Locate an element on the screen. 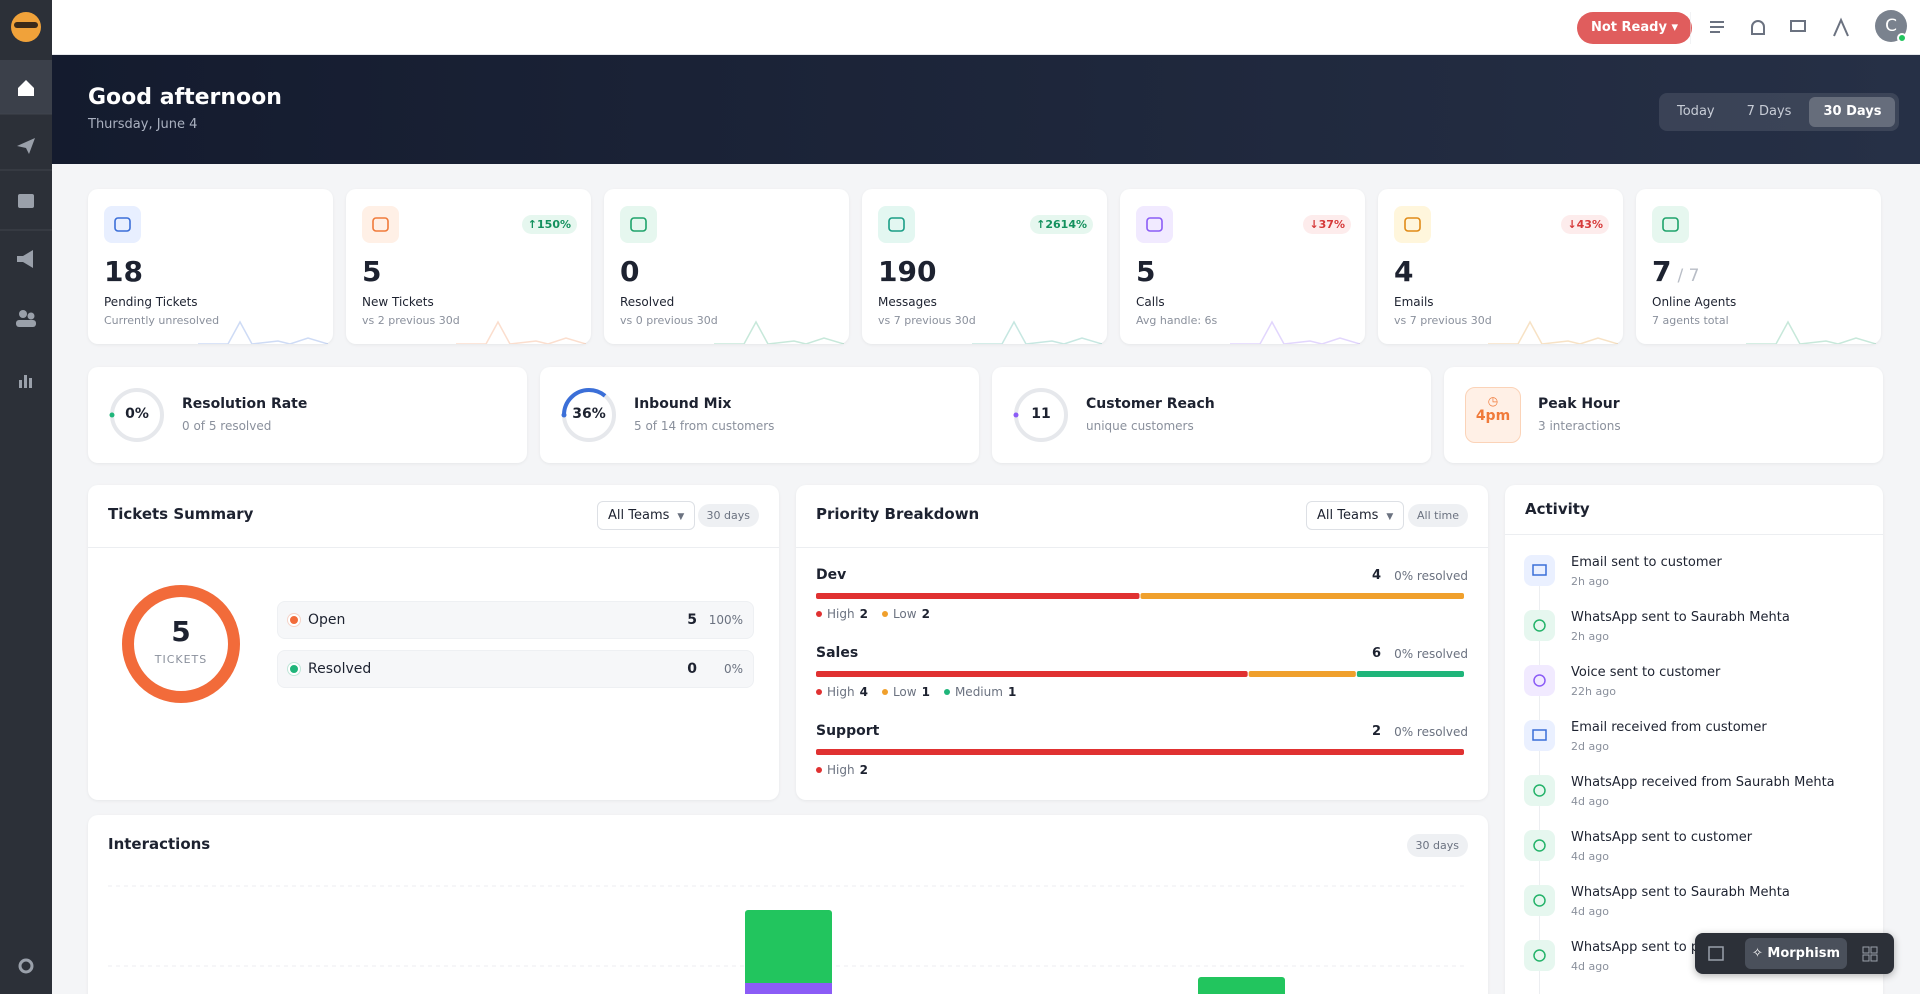 The height and width of the screenshot is (994, 1920). status-count: 5 is located at coordinates (692, 620).